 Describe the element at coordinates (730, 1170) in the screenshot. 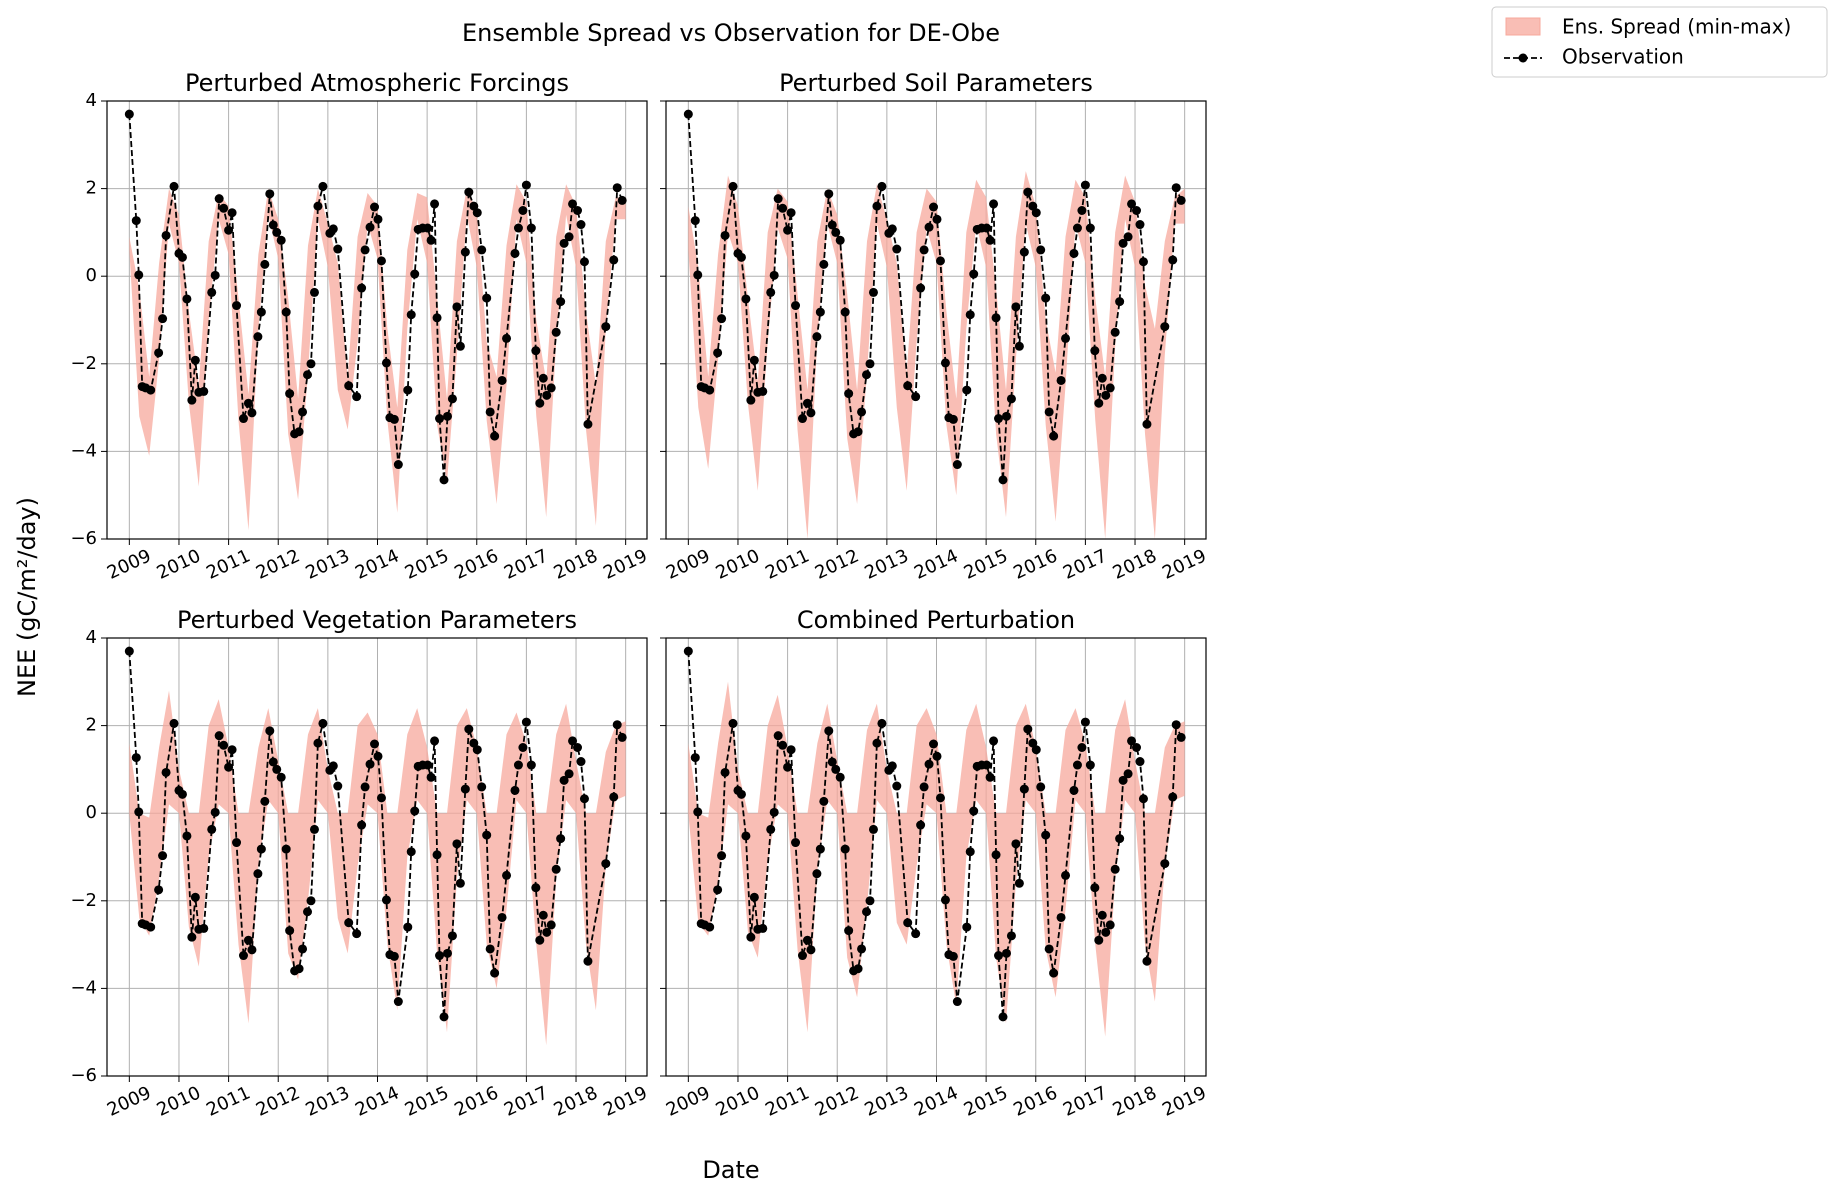

I see `x-axis-label: Date` at that location.